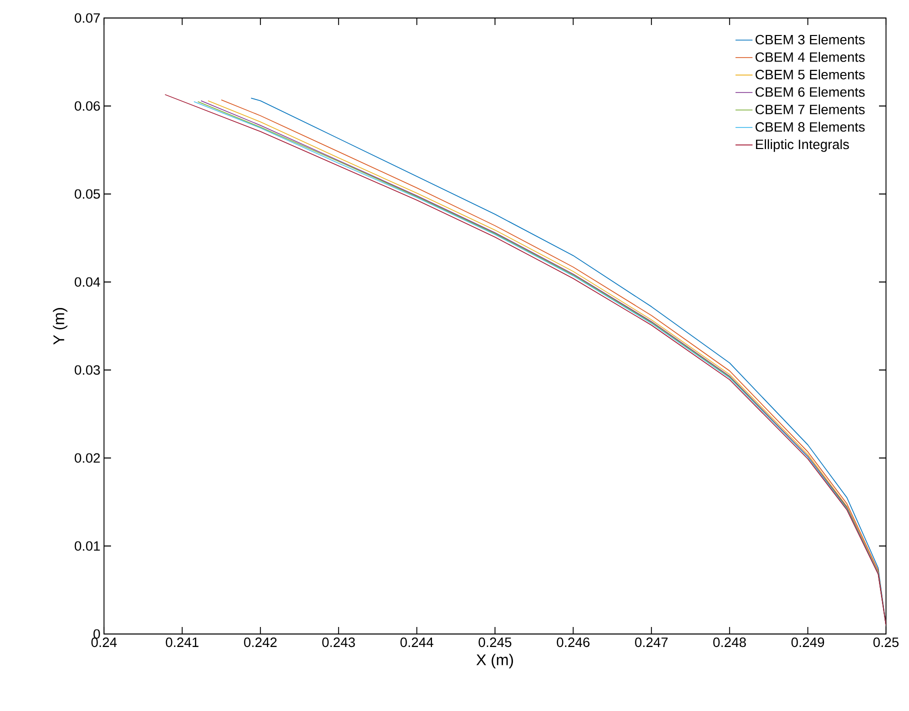  What do you see at coordinates (573, 643) in the screenshot?
I see `x-tick-label: 0.246` at bounding box center [573, 643].